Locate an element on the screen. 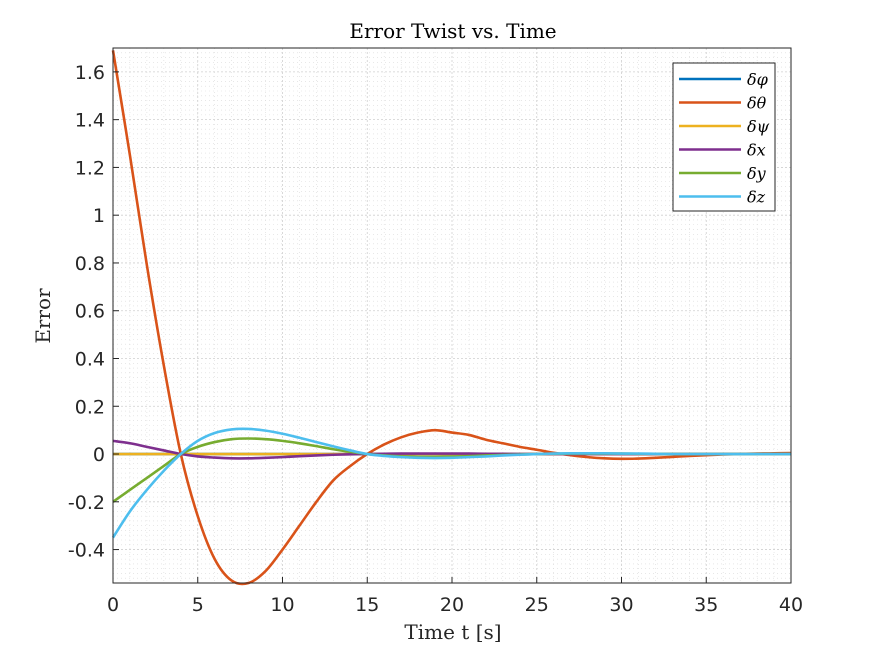  y-tick-label: 0 is located at coordinates (99, 455).